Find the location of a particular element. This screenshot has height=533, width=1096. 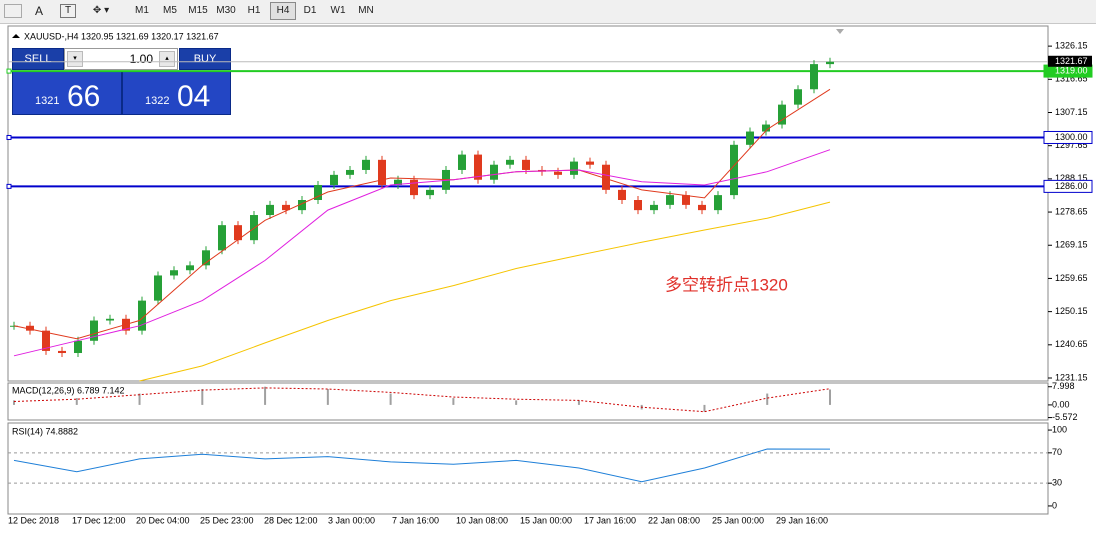

y-tick-label: 1288.15 is located at coordinates (1071, 178).